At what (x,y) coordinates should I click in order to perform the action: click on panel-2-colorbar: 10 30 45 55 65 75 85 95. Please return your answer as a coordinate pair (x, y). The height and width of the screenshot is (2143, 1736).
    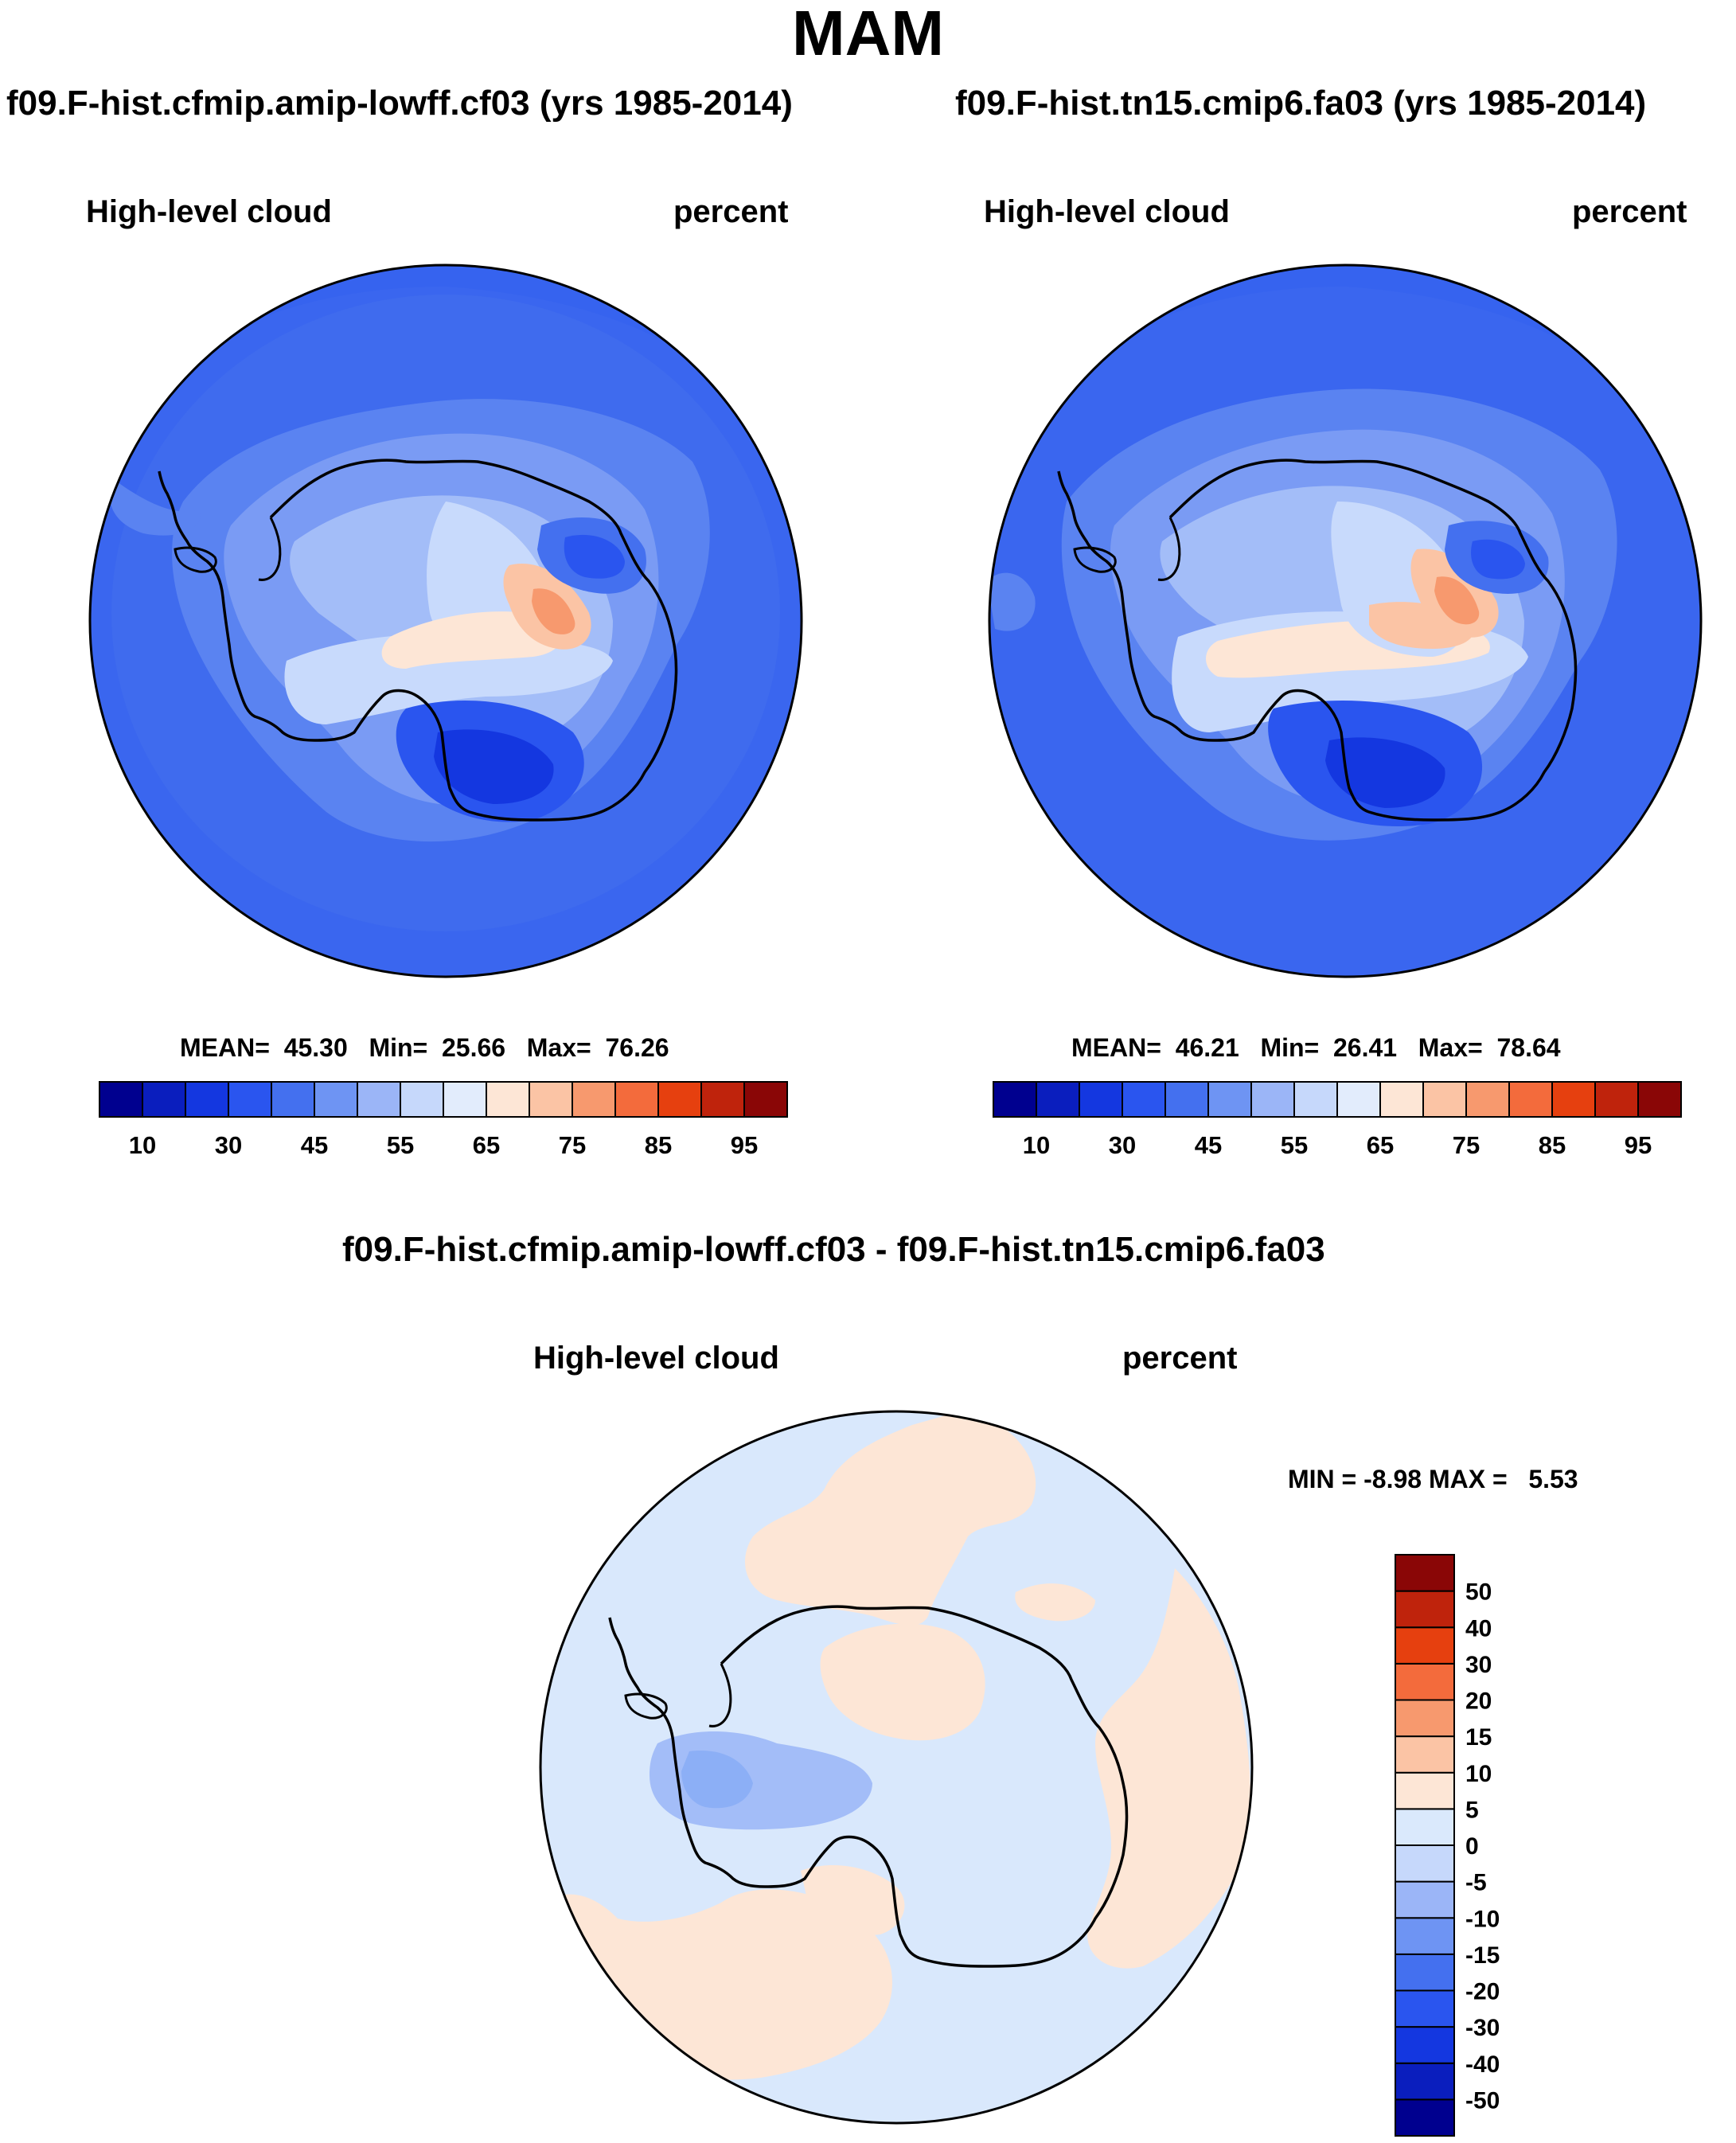
    Looking at the image, I should click on (1337, 1120).